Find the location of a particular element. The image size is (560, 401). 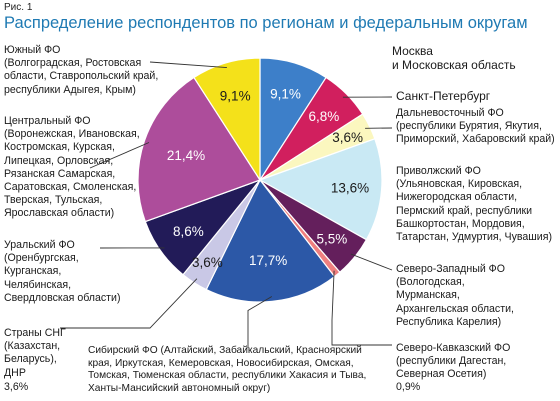

legend-label-spb: Санкт-Петербург is located at coordinates (443, 96).